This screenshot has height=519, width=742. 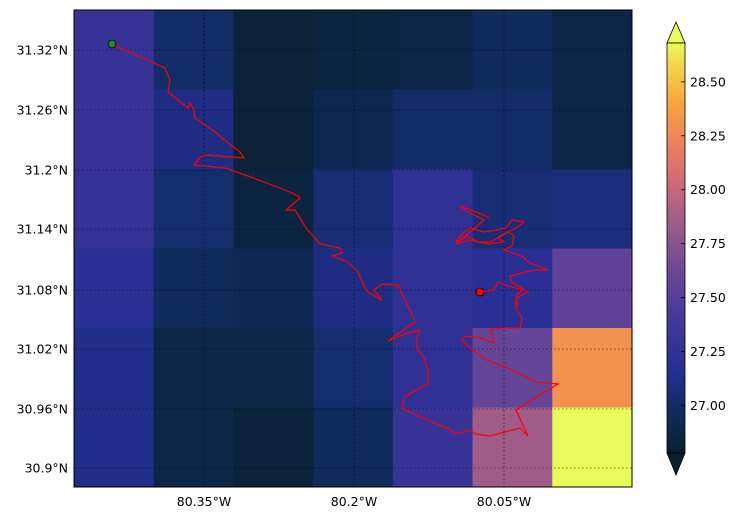 I want to click on latitude-tick-label: 31.08°N, so click(x=42, y=290).